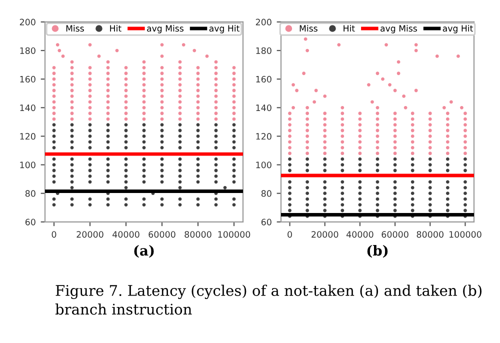 The width and height of the screenshot is (500, 343). I want to click on x-axis-title: (b), so click(377, 251).